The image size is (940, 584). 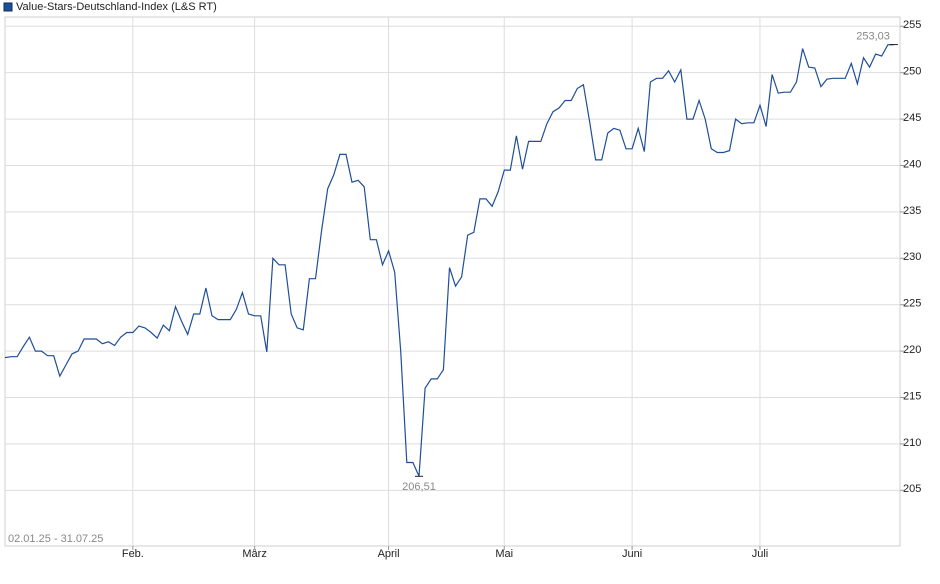 What do you see at coordinates (912, 25) in the screenshot?
I see `y-tick-label: 255` at bounding box center [912, 25].